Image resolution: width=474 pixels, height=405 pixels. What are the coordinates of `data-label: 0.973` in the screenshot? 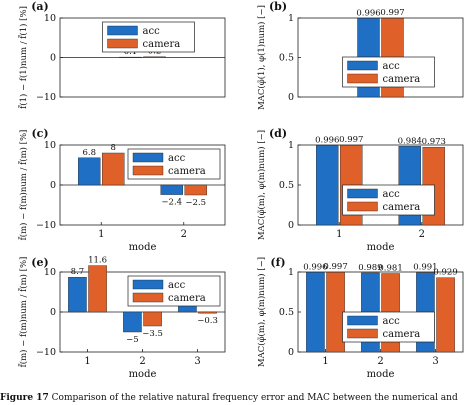 It's located at (434, 142).